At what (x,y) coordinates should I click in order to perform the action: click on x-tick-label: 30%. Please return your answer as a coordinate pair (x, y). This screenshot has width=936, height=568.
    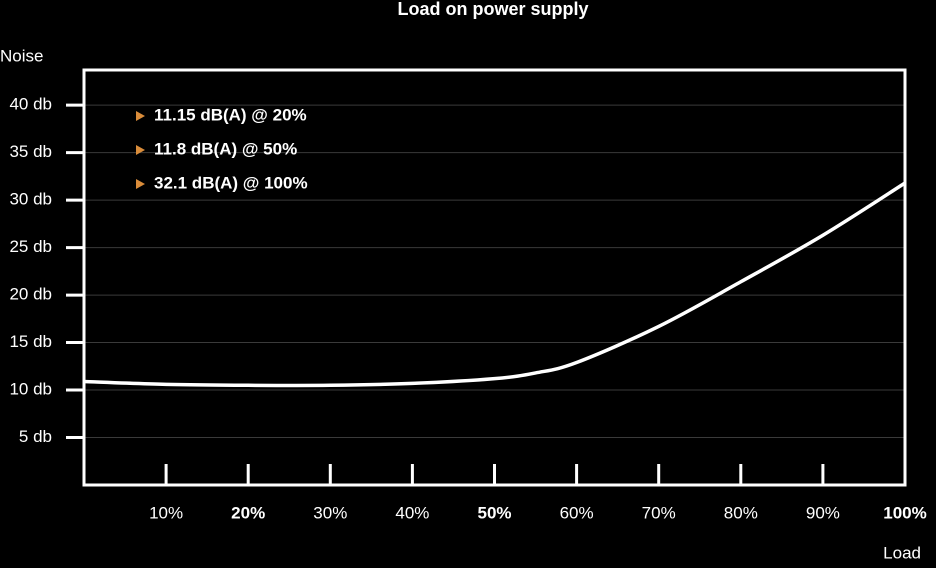
    Looking at the image, I should click on (330, 512).